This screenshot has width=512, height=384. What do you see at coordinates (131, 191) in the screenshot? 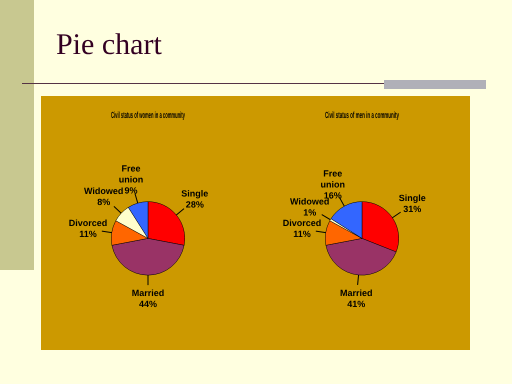
I see `data-label: 9%` at bounding box center [131, 191].